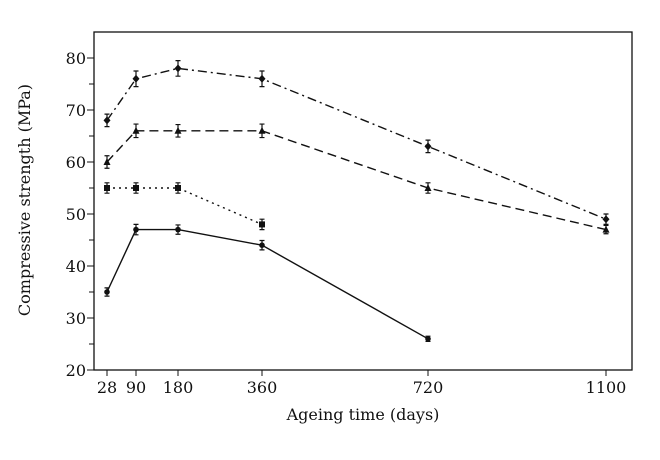 The height and width of the screenshot is (460, 660). Describe the element at coordinates (363, 414) in the screenshot. I see `x-axis-label: Ageing time (days)` at that location.